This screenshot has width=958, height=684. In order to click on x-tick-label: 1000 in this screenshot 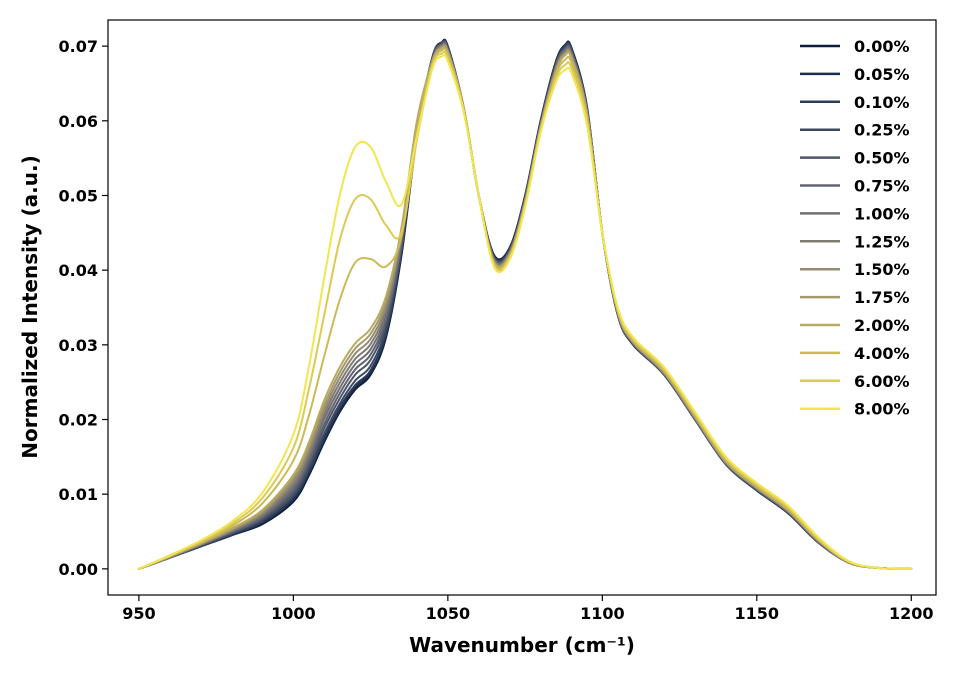, I will do `click(293, 613)`.